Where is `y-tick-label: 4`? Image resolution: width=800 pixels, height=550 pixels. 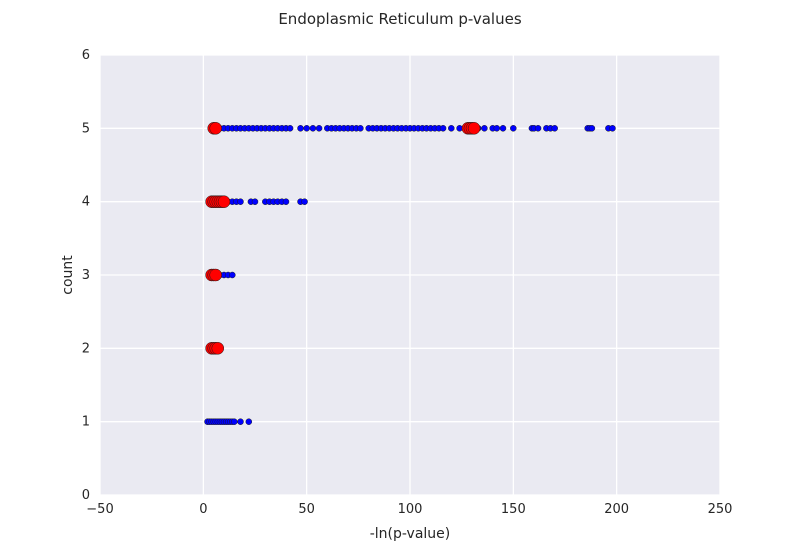
y-tick-label: 4 is located at coordinates (86, 202).